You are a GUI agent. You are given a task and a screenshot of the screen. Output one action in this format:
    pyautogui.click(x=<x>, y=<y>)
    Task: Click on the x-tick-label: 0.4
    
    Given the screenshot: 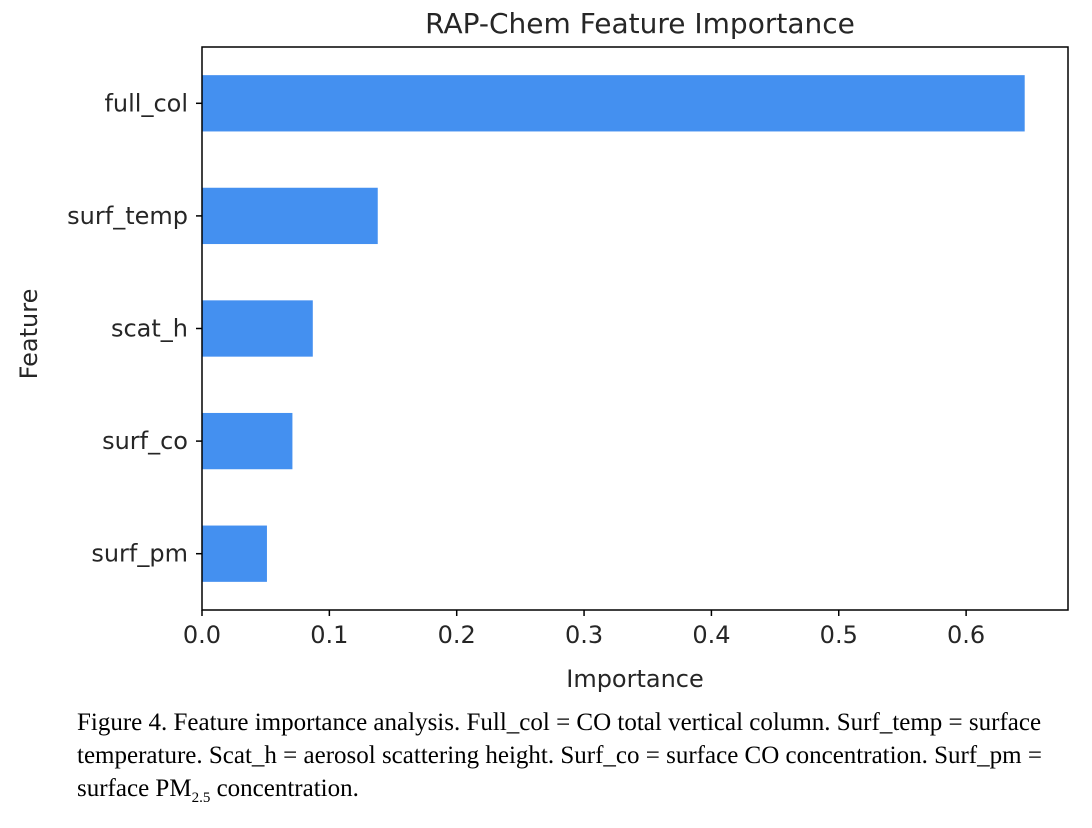 What is the action you would take?
    pyautogui.click(x=711, y=635)
    